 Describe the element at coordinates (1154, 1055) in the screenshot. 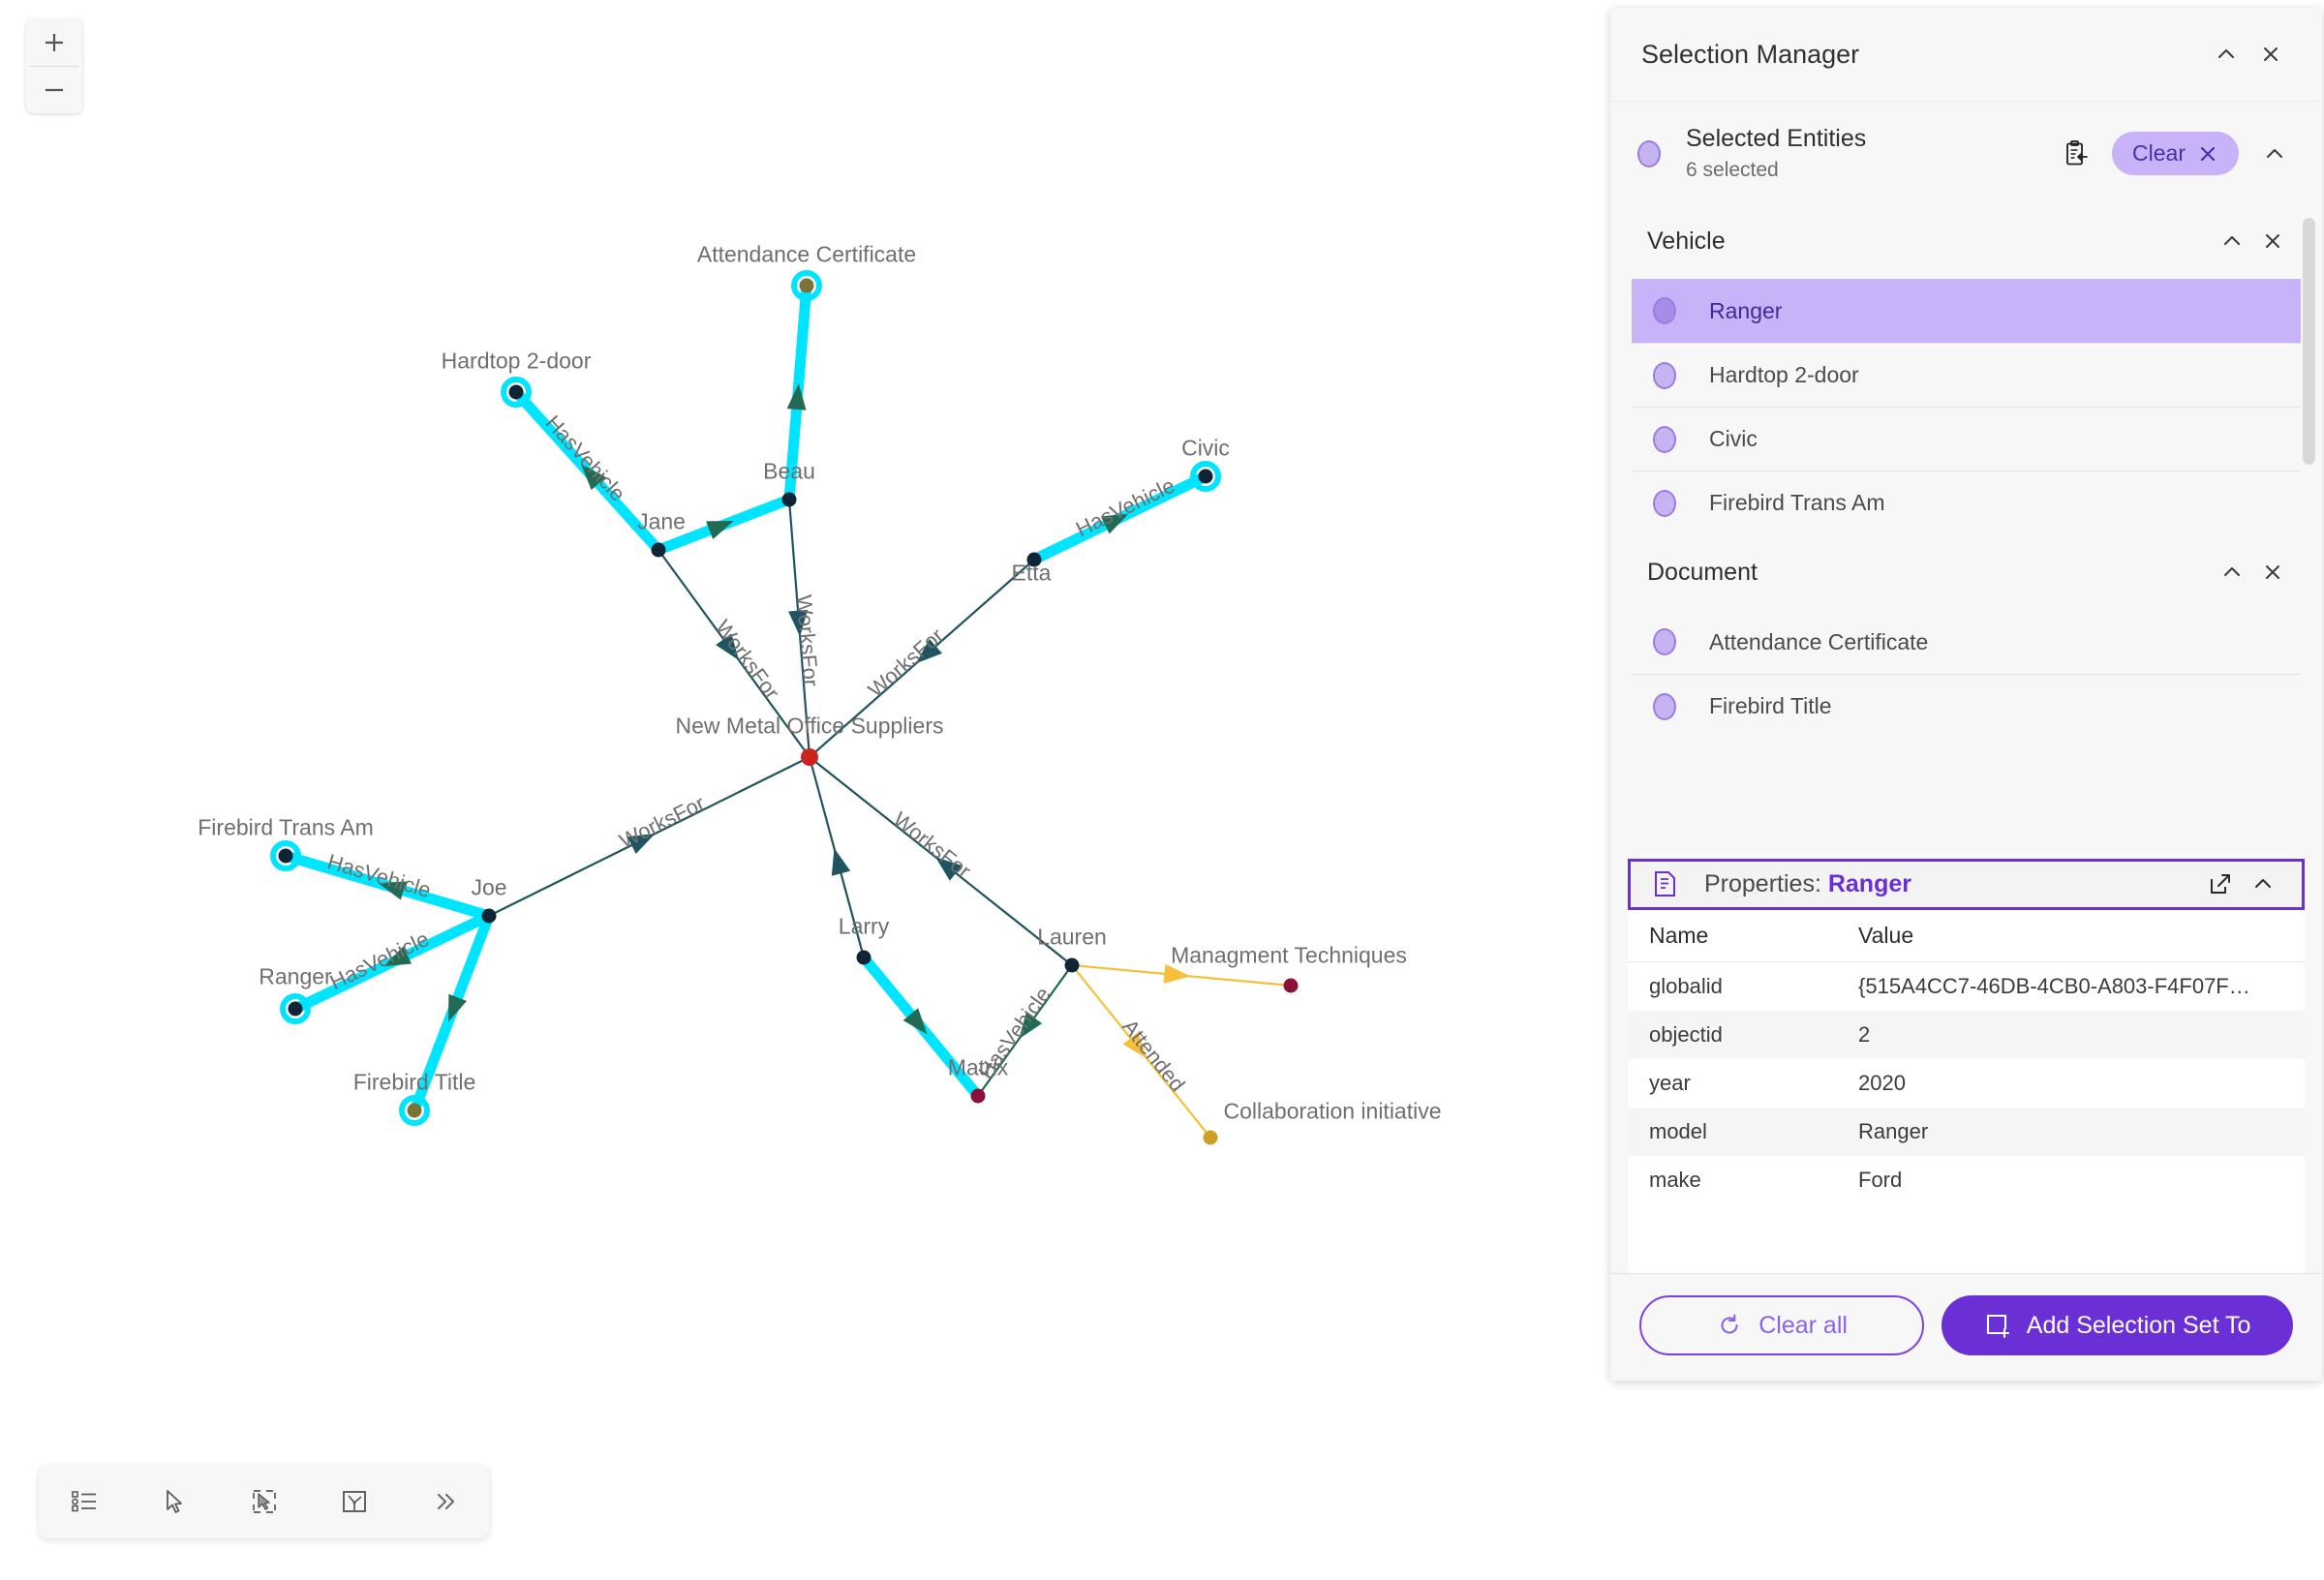

I see `edge-label: Attended` at that location.